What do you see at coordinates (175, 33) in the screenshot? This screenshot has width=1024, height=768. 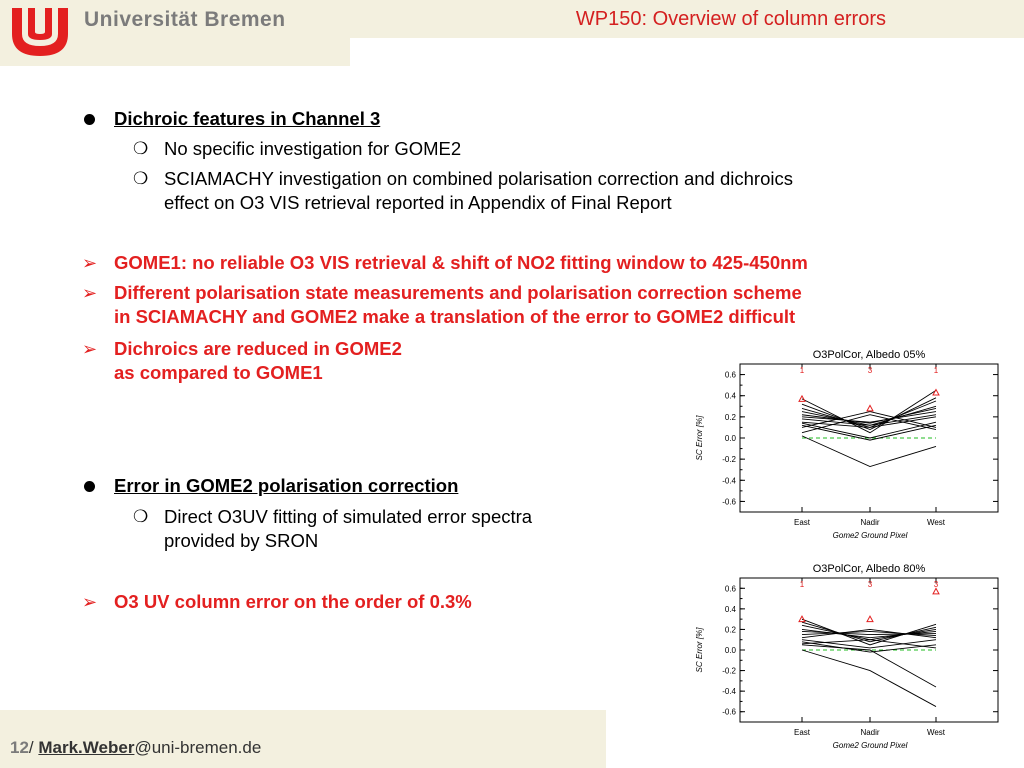 I see `logo-area: Universität Bremen` at bounding box center [175, 33].